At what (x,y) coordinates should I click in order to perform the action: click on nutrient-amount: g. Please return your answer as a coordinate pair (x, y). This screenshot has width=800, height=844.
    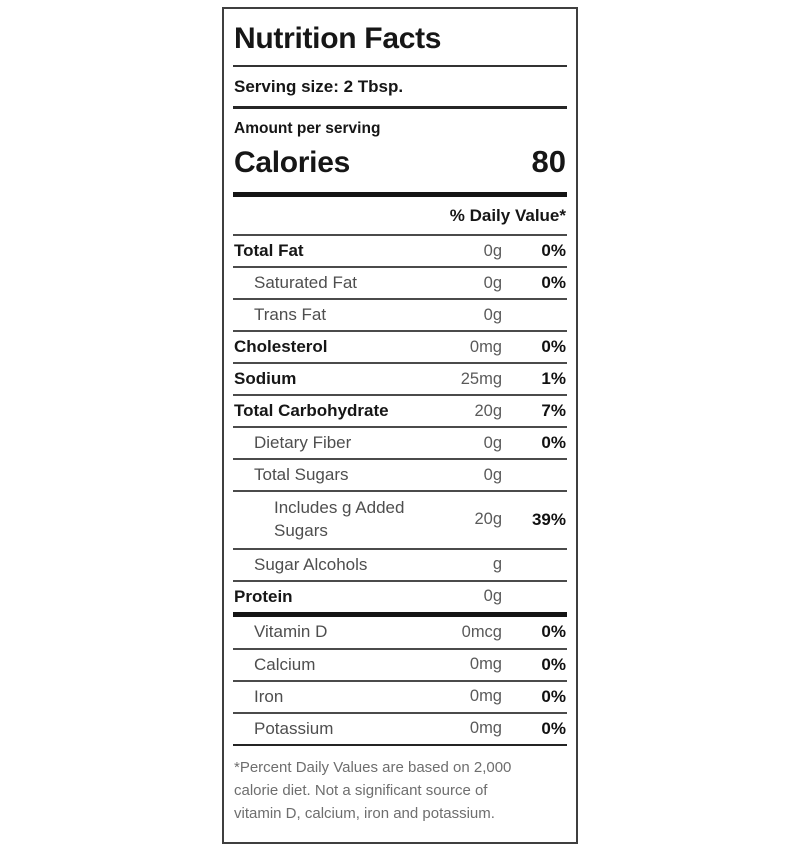
    Looking at the image, I should click on (497, 564).